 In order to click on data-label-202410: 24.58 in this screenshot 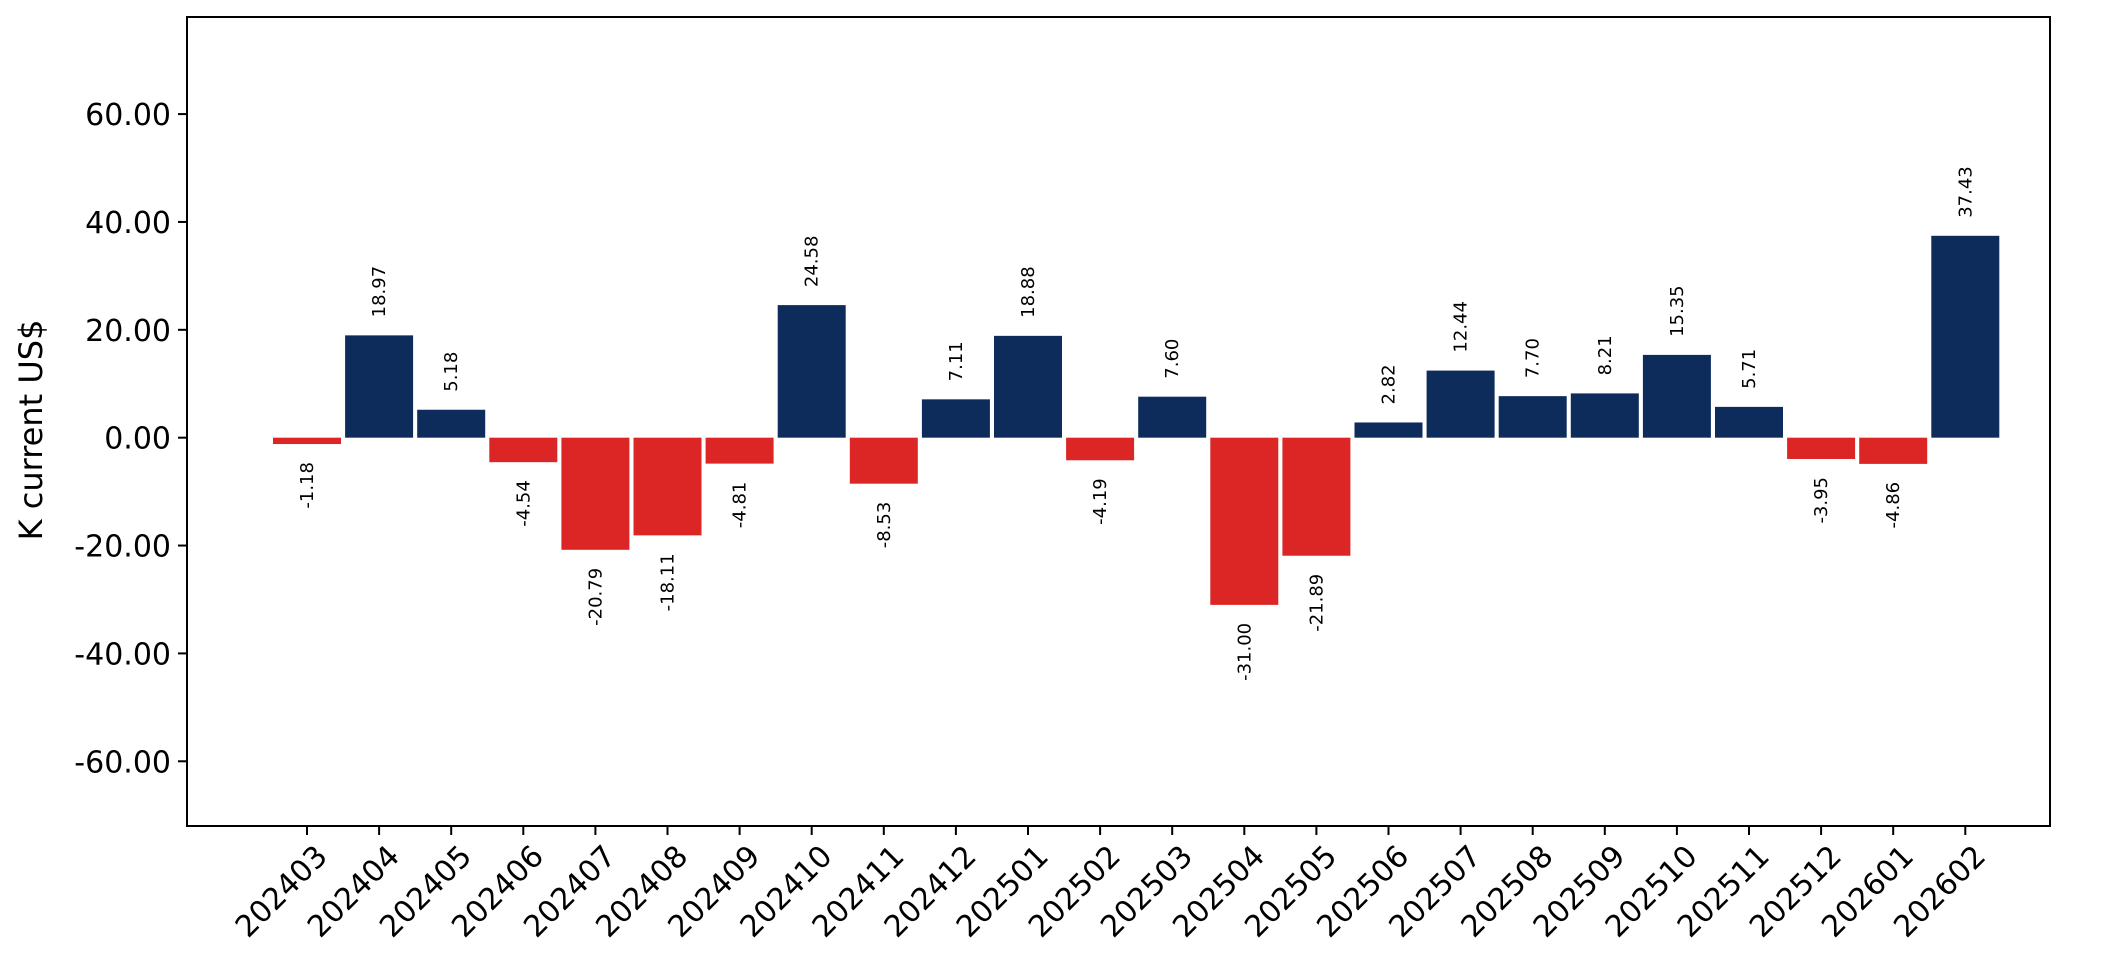, I will do `click(812, 262)`.